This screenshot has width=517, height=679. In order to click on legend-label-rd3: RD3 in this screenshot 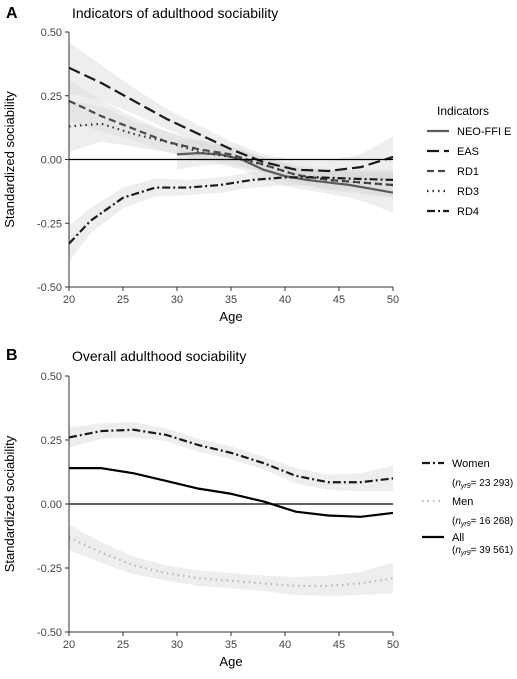, I will do `click(468, 192)`.